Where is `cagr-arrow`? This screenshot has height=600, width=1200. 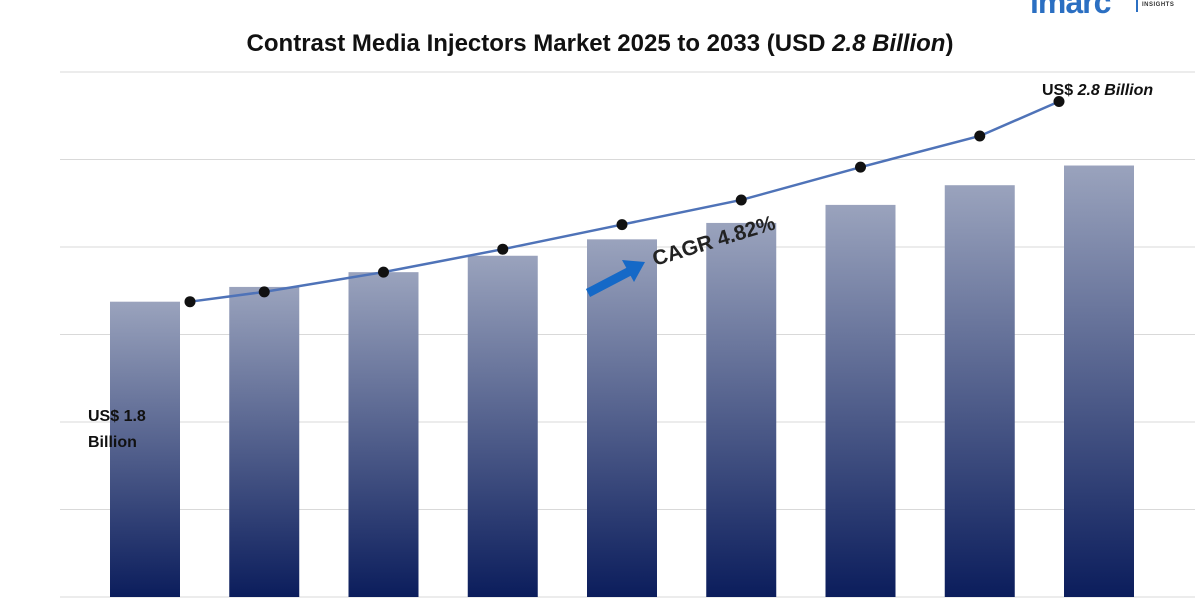
cagr-arrow is located at coordinates (615, 278).